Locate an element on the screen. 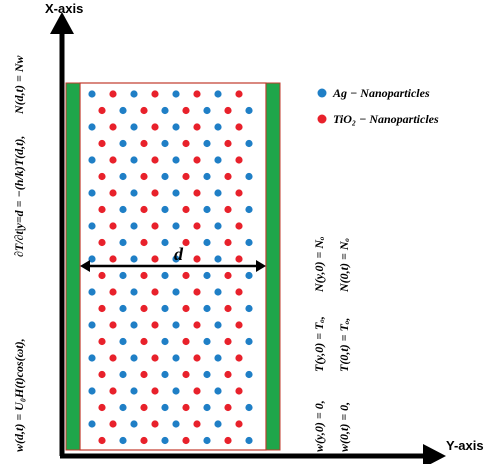 The image size is (491, 464). right-condition-n-initial: N(y,0) = Nₒ is located at coordinates (319, 264).